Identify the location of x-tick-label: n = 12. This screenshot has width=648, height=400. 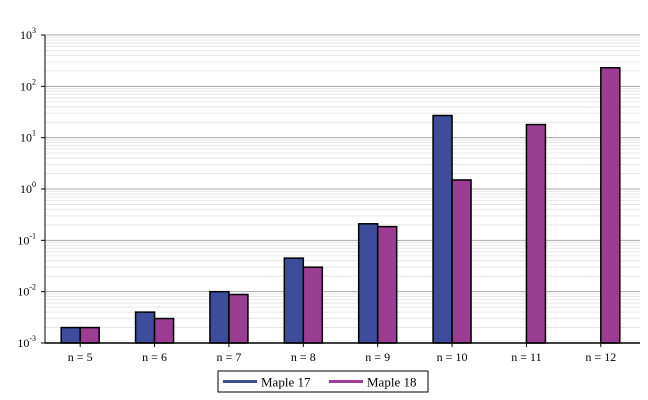
(600, 357).